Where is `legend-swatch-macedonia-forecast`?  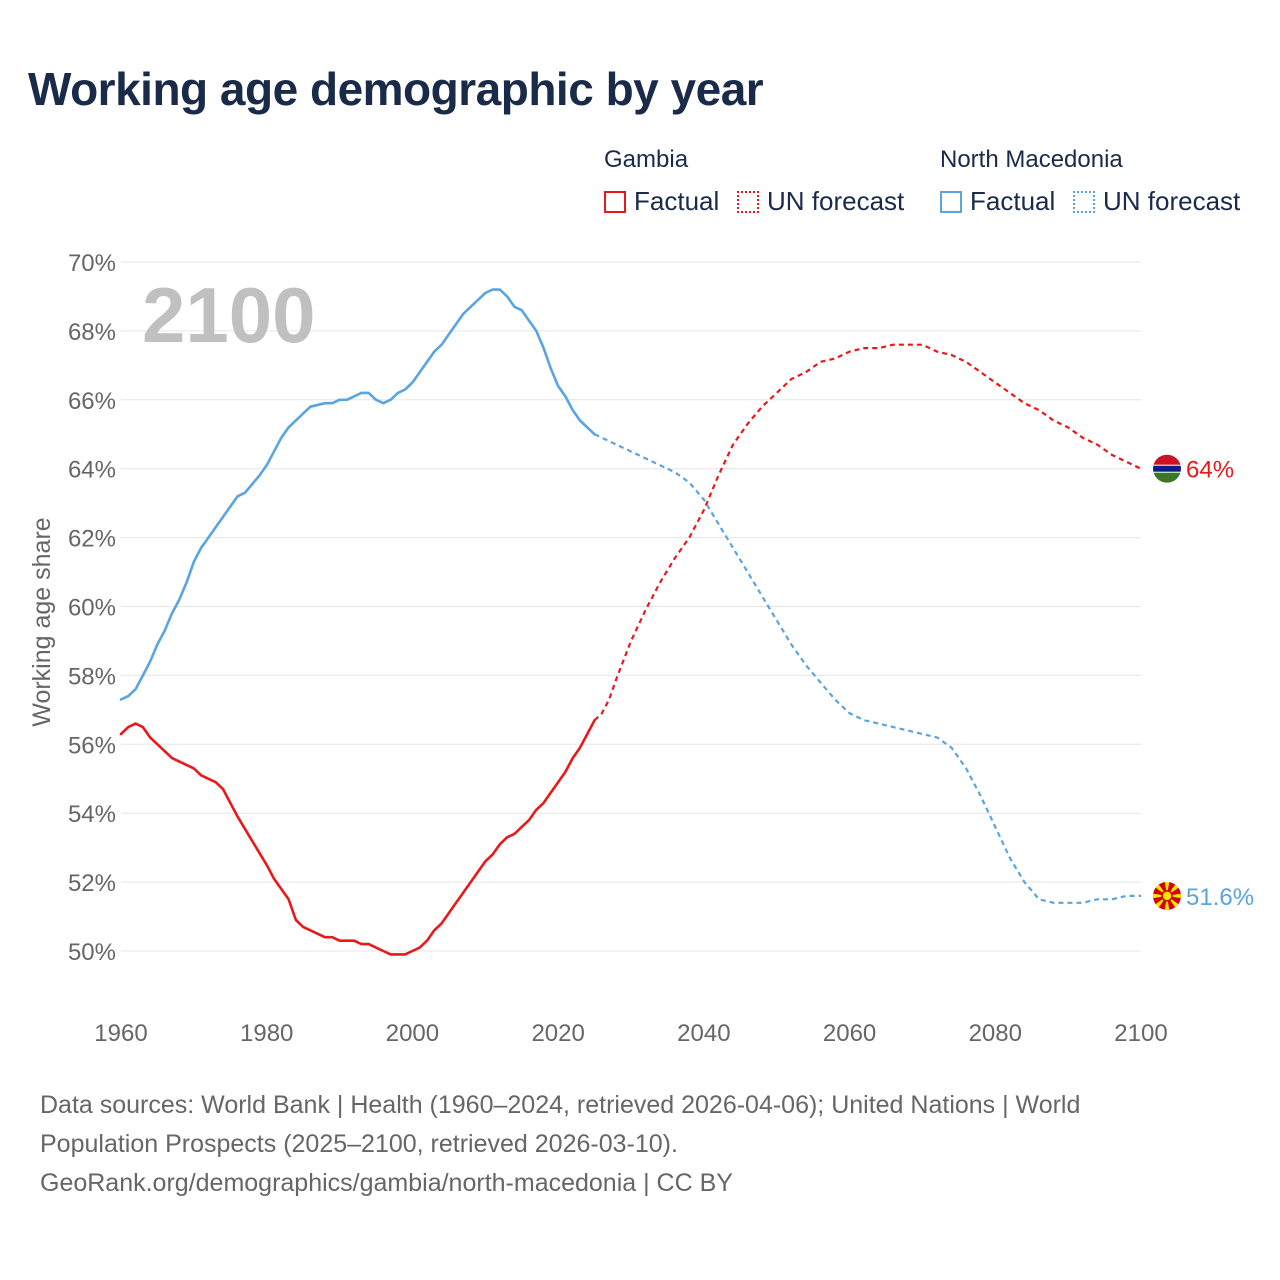 legend-swatch-macedonia-forecast is located at coordinates (1084, 201).